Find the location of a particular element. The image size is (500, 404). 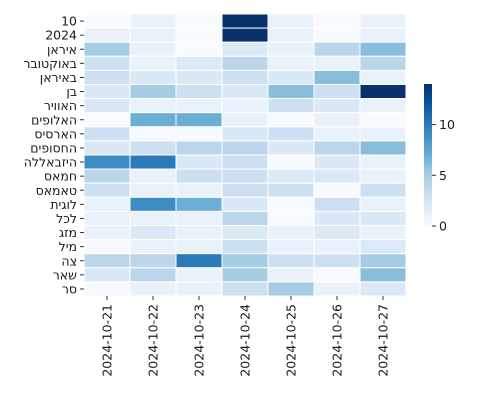

y-tick-label: לוגית is located at coordinates (63, 204).